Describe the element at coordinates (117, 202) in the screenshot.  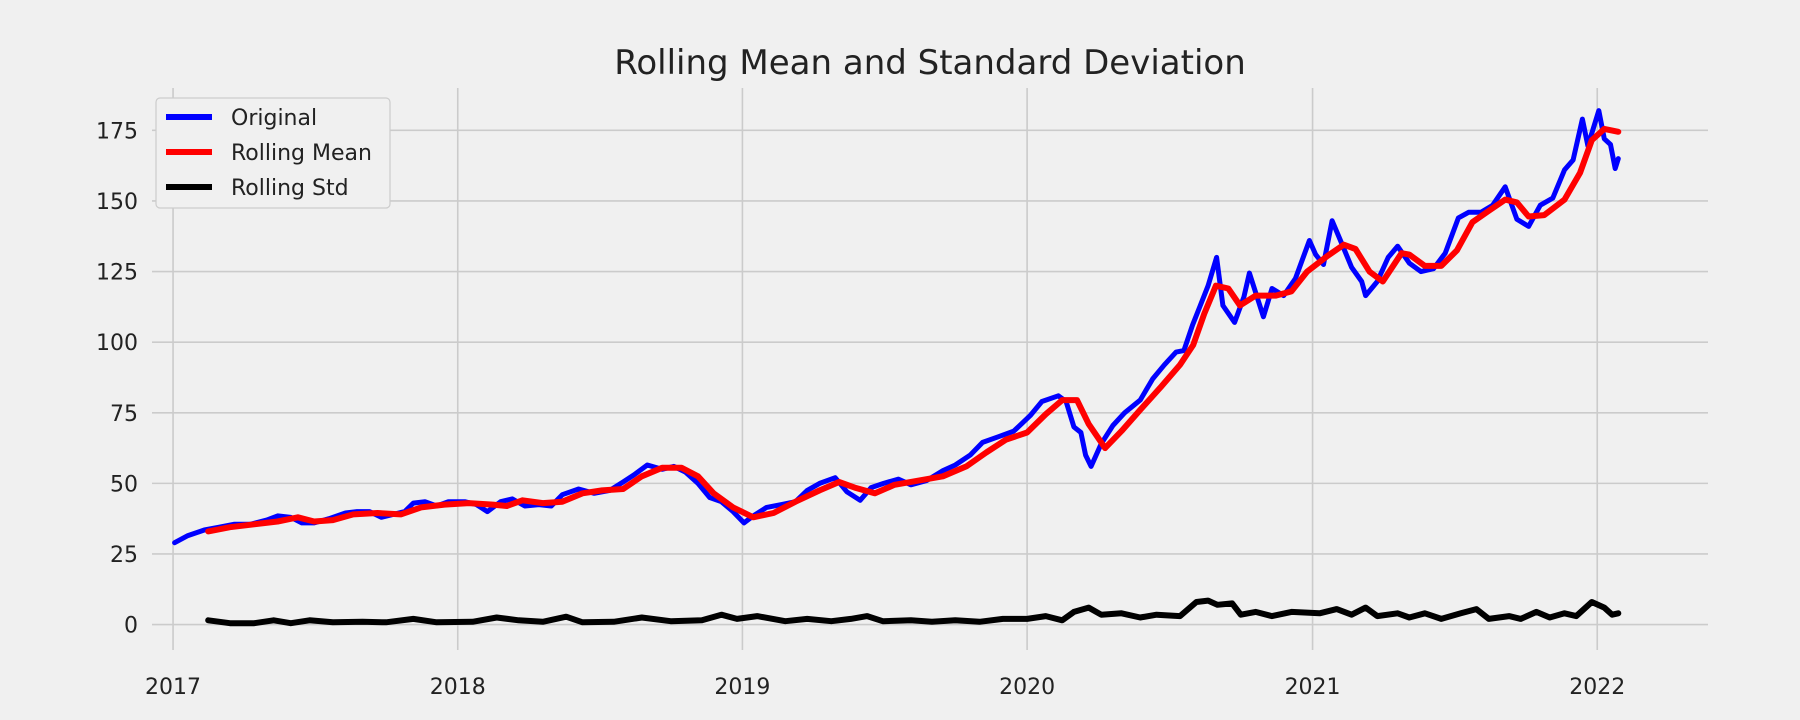
I see `y-tick-label: 150` at that location.